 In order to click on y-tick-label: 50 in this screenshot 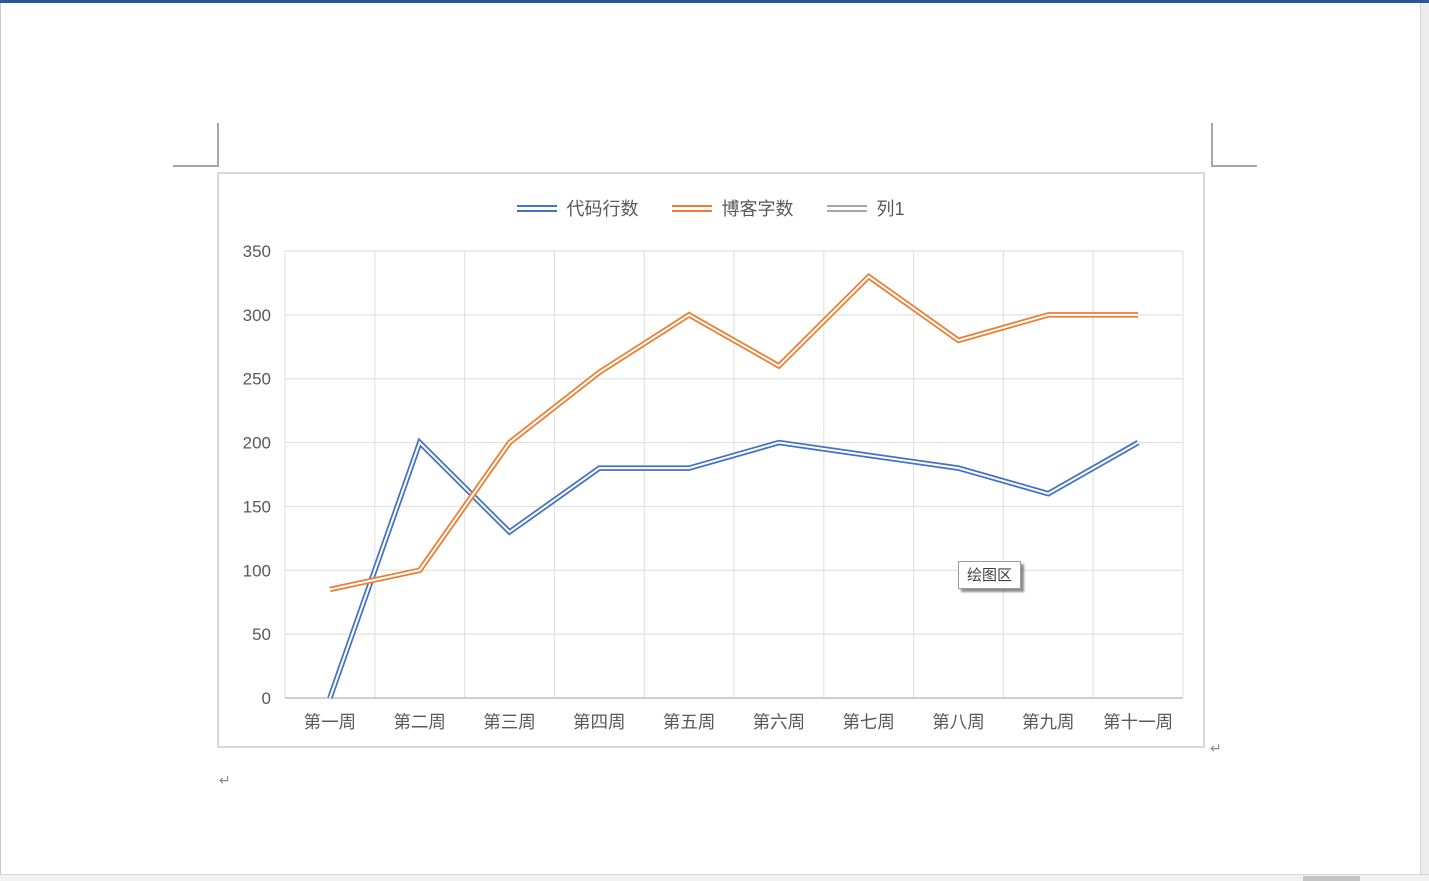, I will do `click(261, 634)`.